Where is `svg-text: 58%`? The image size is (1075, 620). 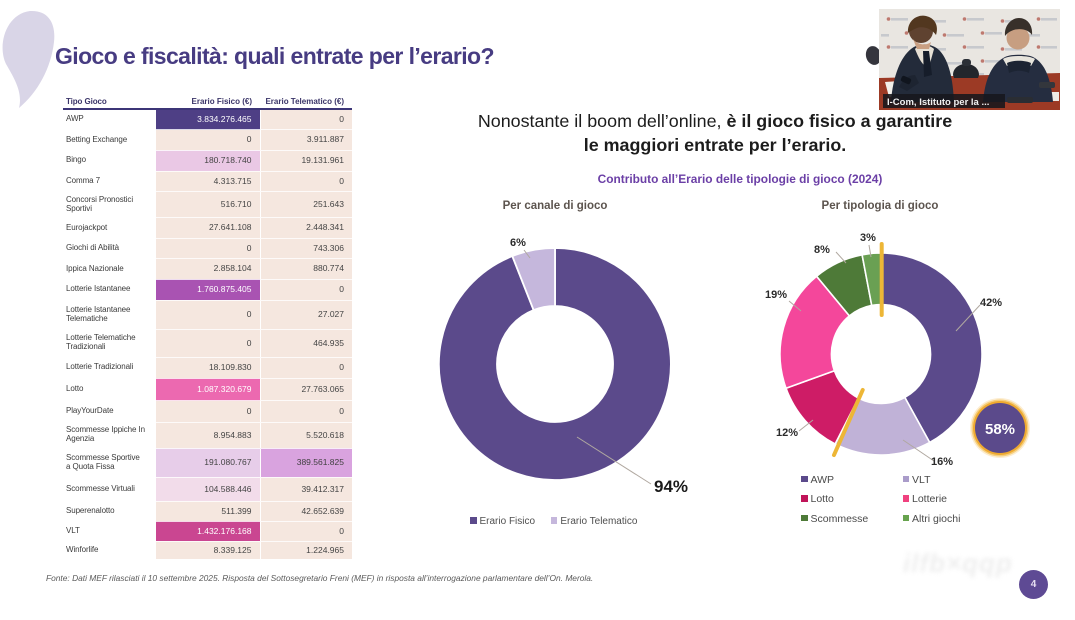
svg-text: 58% is located at coordinates (1000, 429).